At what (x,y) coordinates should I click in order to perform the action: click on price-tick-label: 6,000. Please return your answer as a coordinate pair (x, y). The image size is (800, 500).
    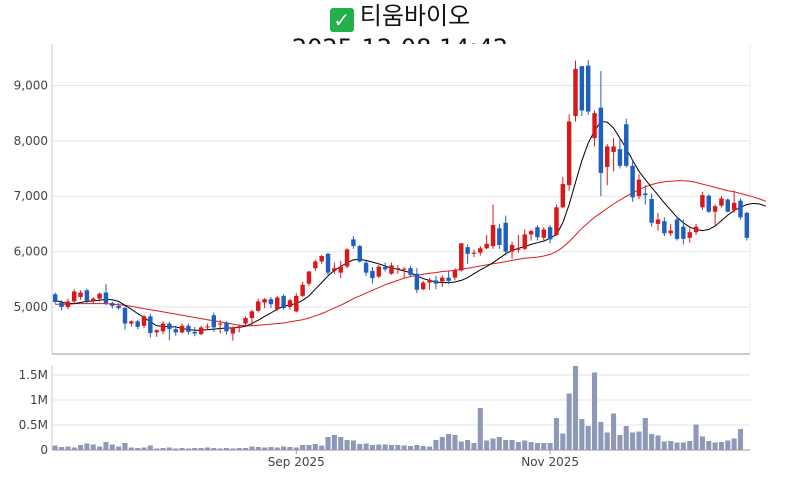
    Looking at the image, I should click on (31, 252).